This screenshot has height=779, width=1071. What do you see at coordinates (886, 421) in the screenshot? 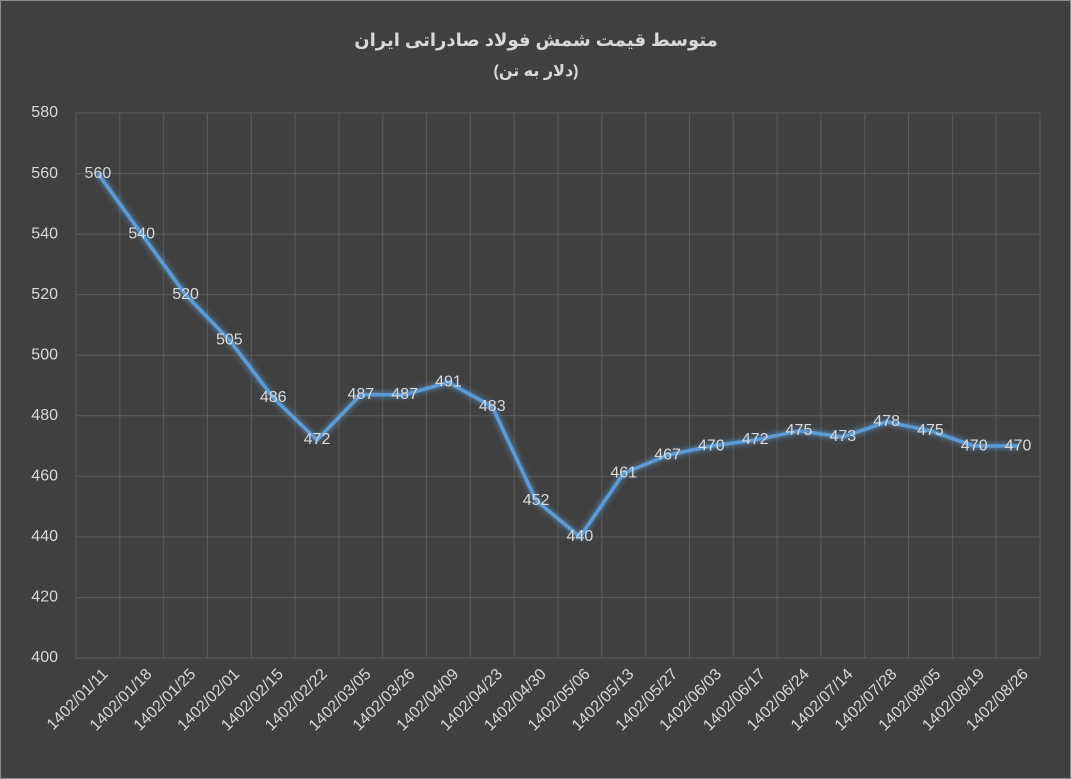
I see `data-label: 478` at bounding box center [886, 421].